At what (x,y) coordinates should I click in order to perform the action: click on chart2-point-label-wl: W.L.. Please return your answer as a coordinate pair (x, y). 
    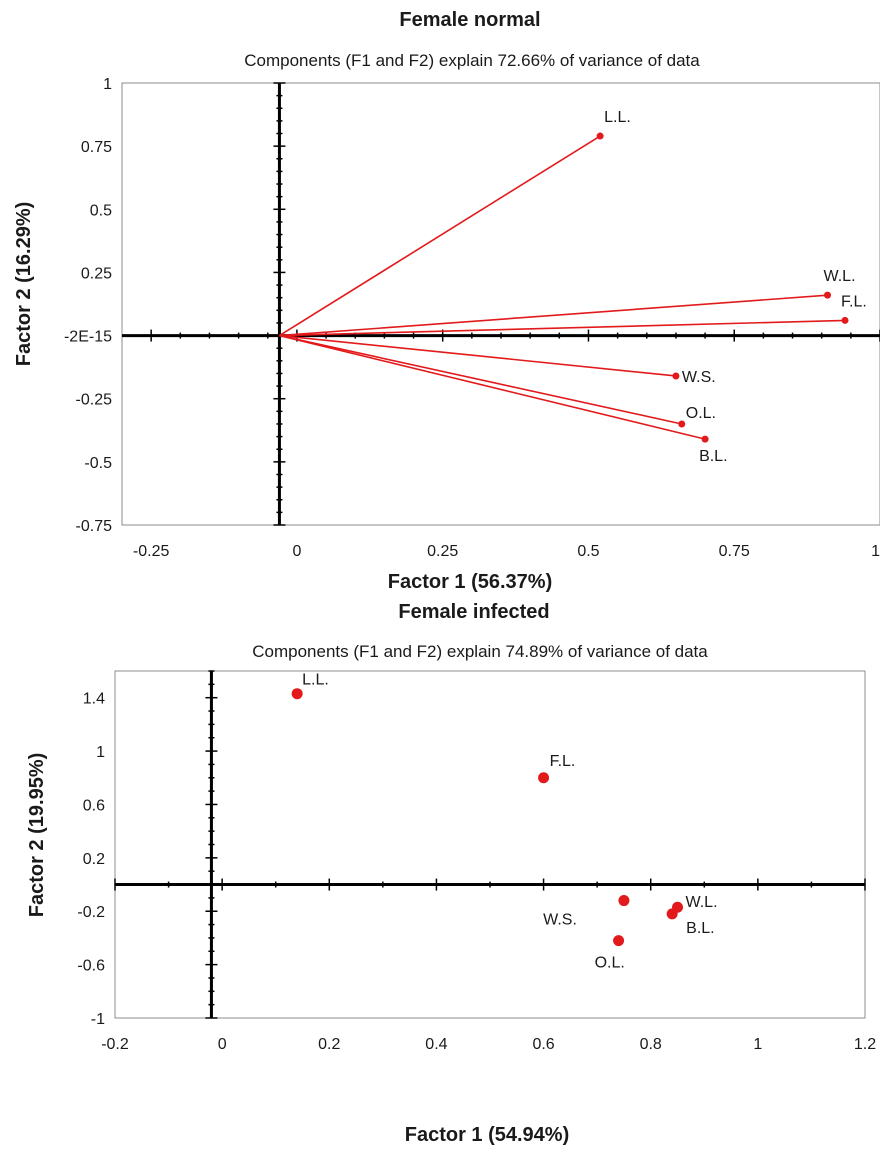
    Looking at the image, I should click on (702, 902).